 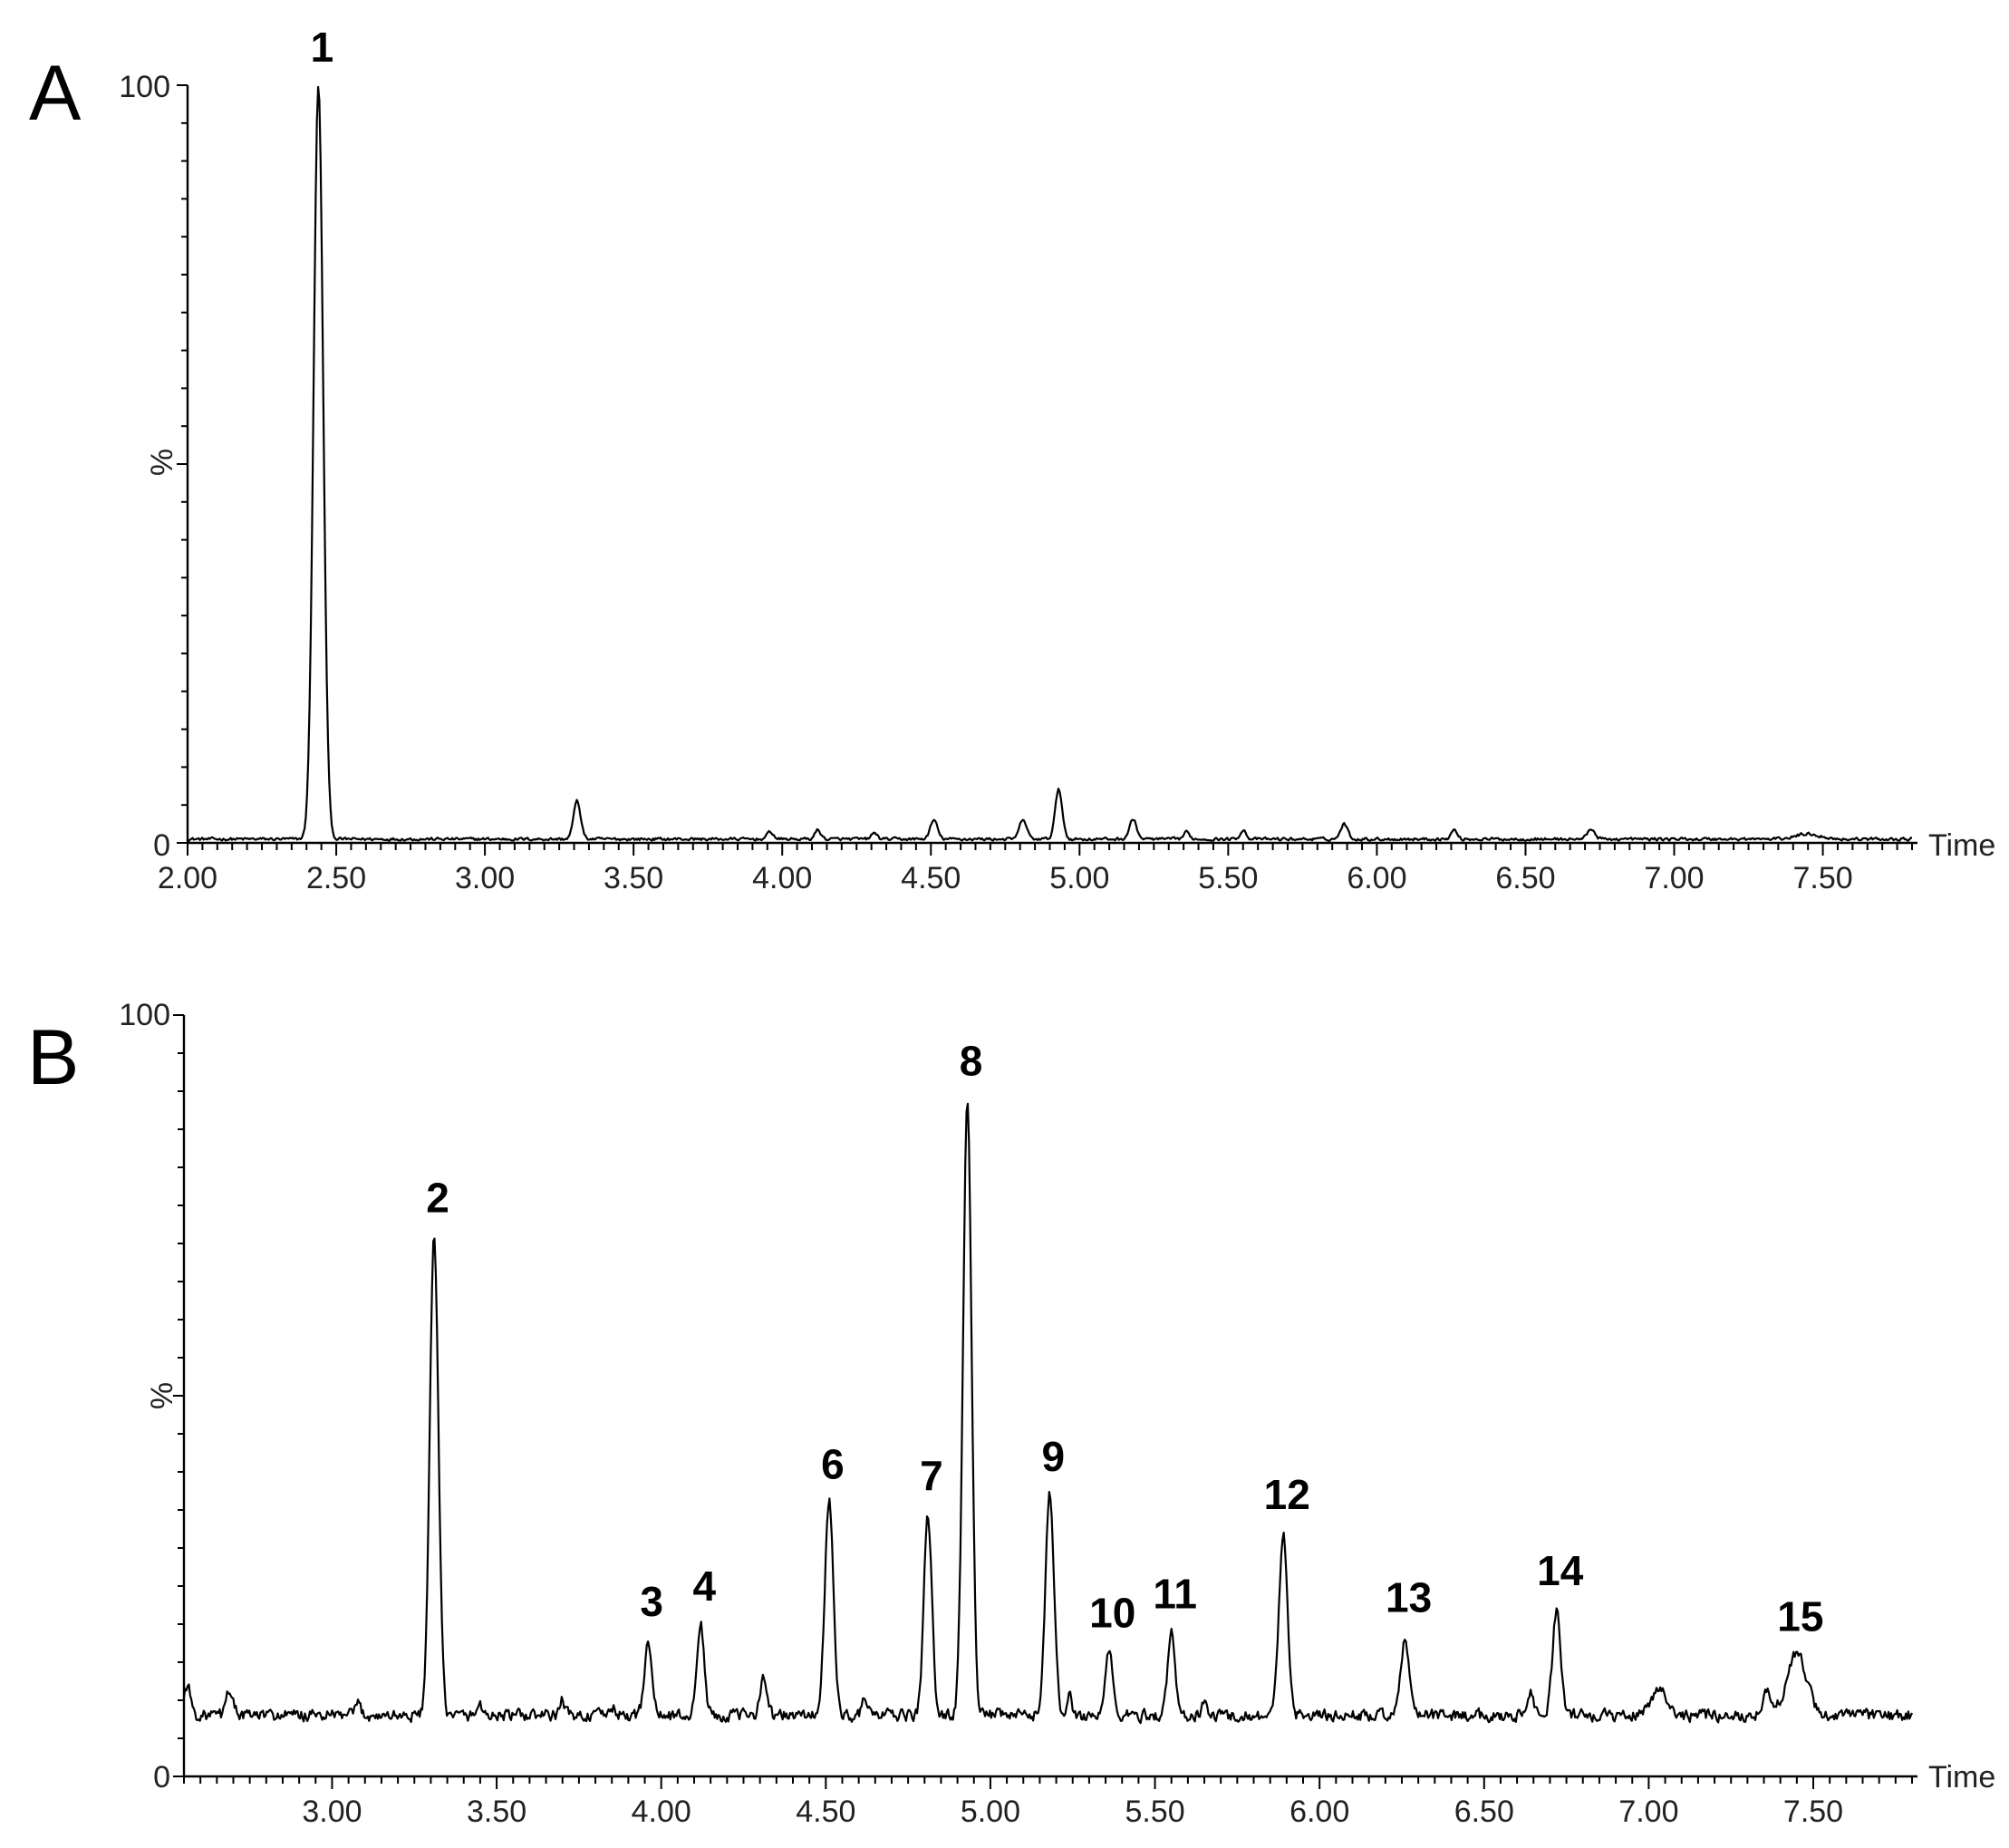 I want to click on panel-a-x-tick-label: 5.00, so click(x=1079, y=878).